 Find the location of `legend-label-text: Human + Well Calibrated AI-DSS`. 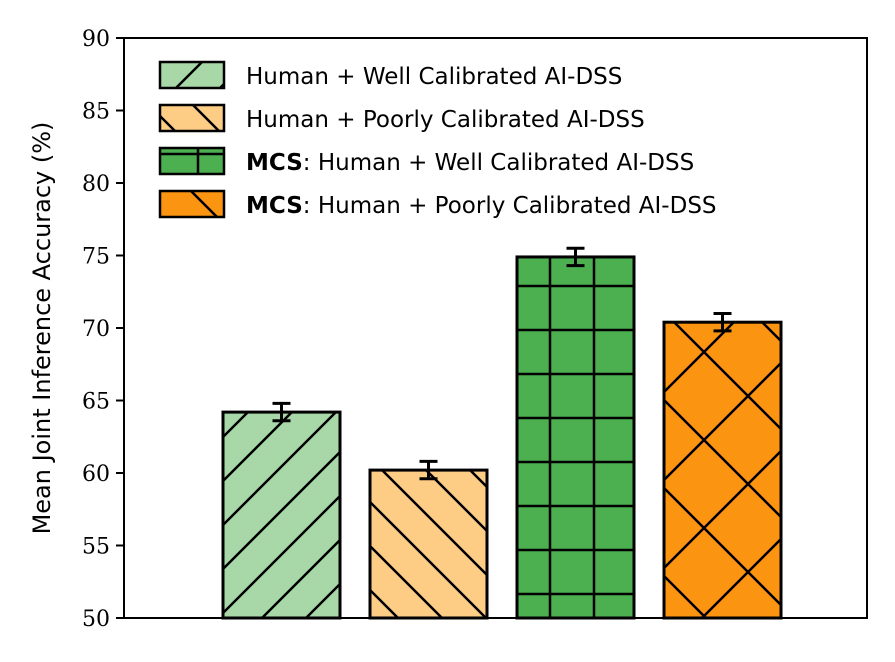

legend-label-text: Human + Well Calibrated AI-DSS is located at coordinates (434, 77).